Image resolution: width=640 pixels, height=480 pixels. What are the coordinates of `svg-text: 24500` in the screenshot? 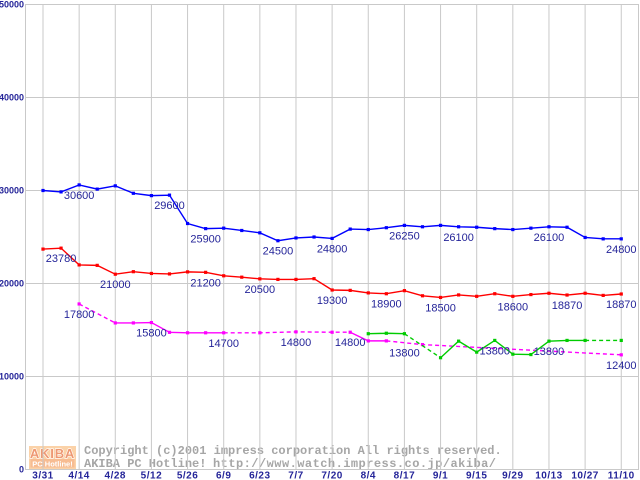 It's located at (278, 252).